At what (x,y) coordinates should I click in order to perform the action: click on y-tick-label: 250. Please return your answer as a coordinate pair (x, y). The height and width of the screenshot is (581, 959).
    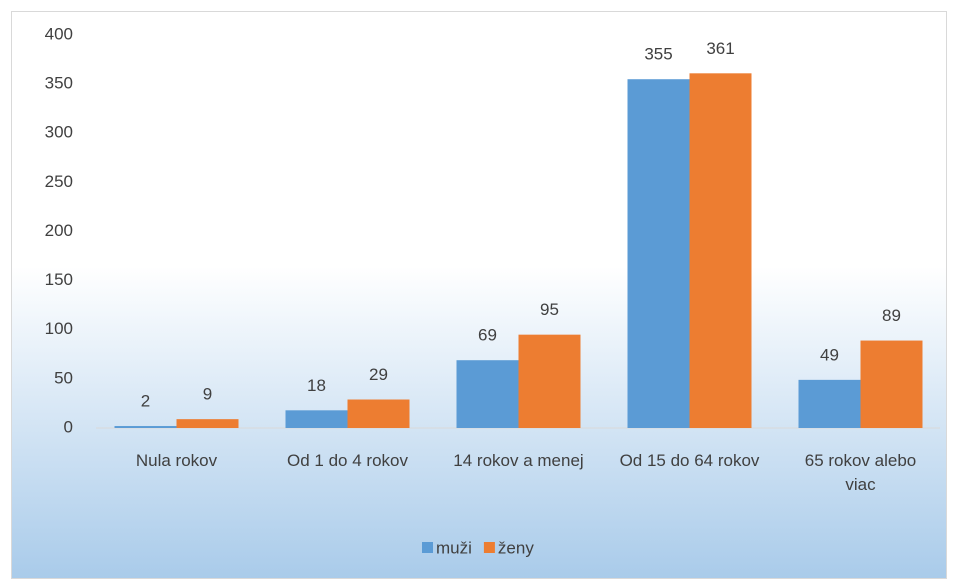
    Looking at the image, I should click on (59, 181).